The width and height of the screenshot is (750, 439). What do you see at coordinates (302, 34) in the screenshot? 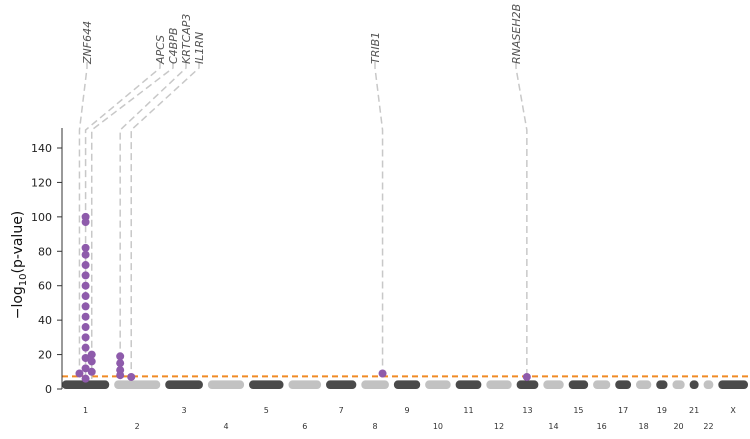
I see `gene-labels: ZNF644 APCS C4BPB KRTCAP3 IL1RN TRIB1 RNASEH2B` at bounding box center [302, 34].